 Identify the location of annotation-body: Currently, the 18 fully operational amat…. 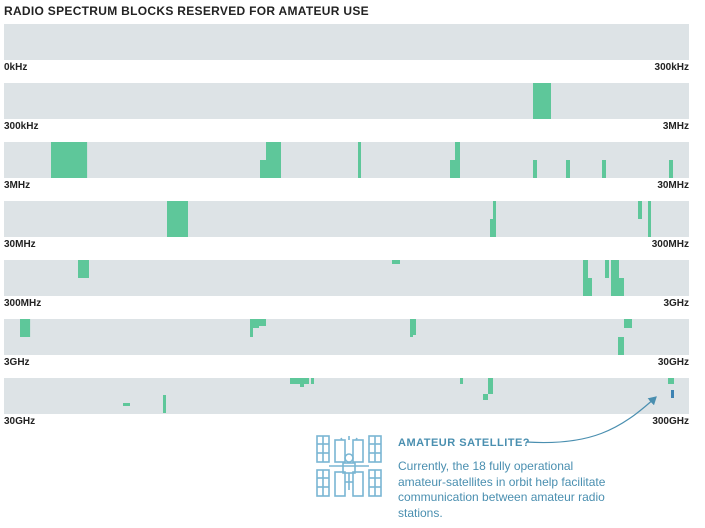
(502, 489).